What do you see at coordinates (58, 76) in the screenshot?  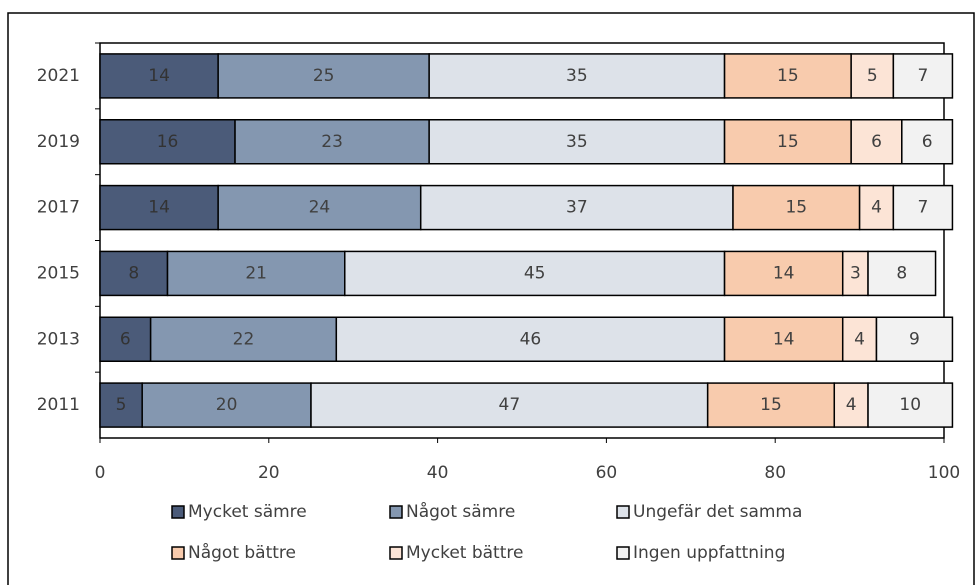 I see `y-tick-label: 2021` at bounding box center [58, 76].